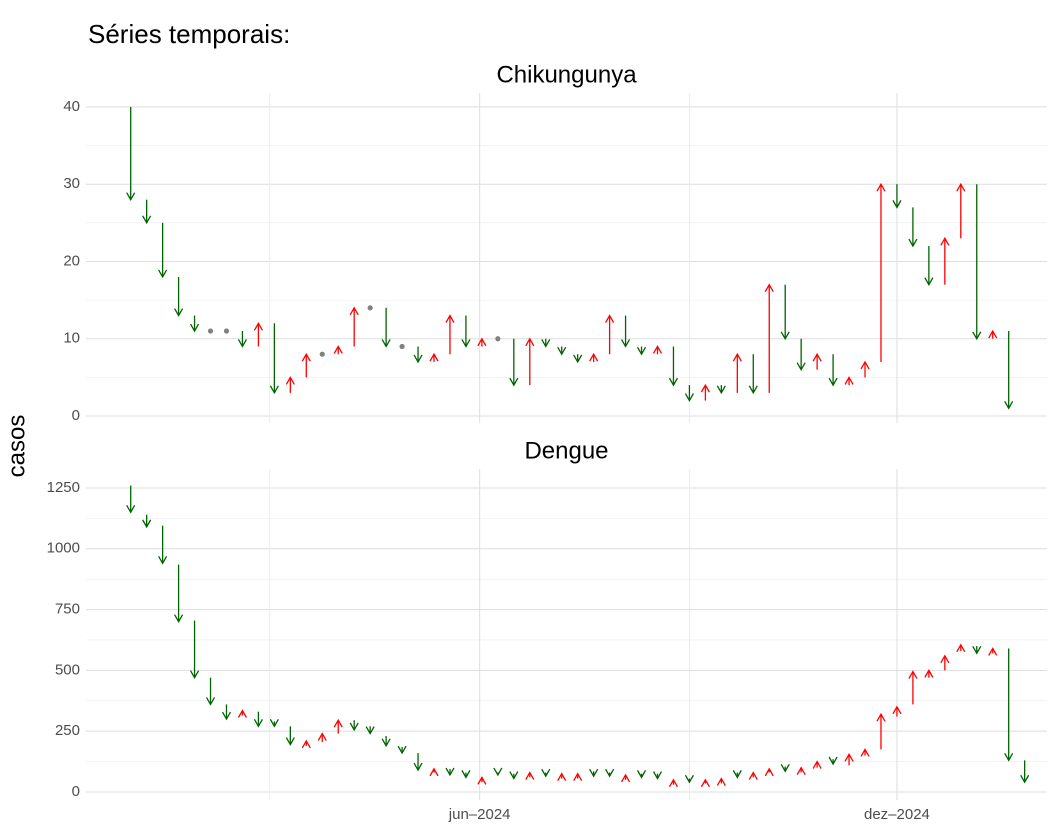  Describe the element at coordinates (897, 814) in the screenshot. I see `x-tick-label: dez–2024` at that location.